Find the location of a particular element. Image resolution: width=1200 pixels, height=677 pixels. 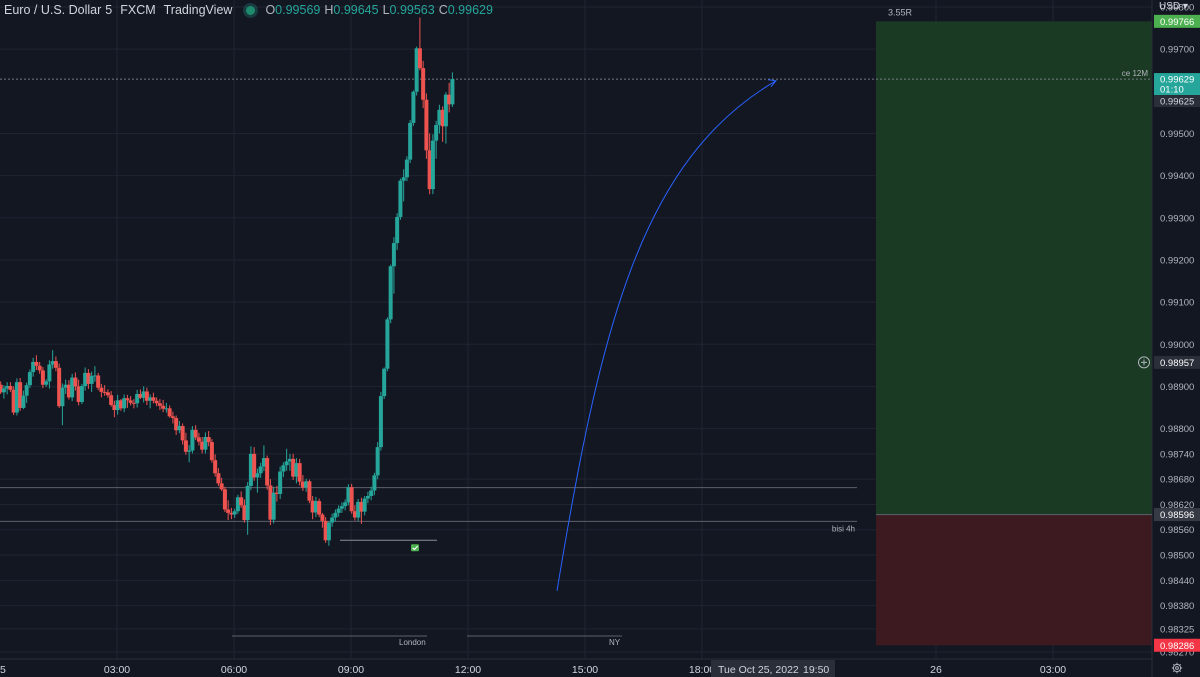

gear-icon is located at coordinates (1177, 668).